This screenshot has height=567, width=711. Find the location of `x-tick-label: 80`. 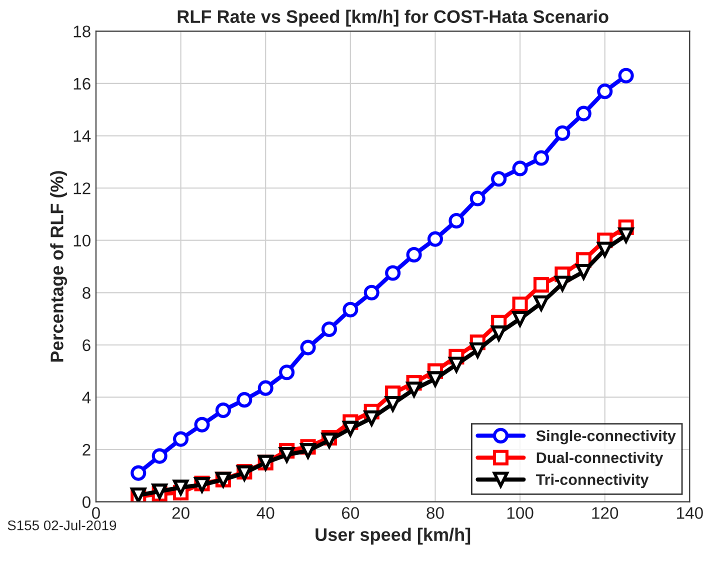

x-tick-label: 80 is located at coordinates (435, 513).